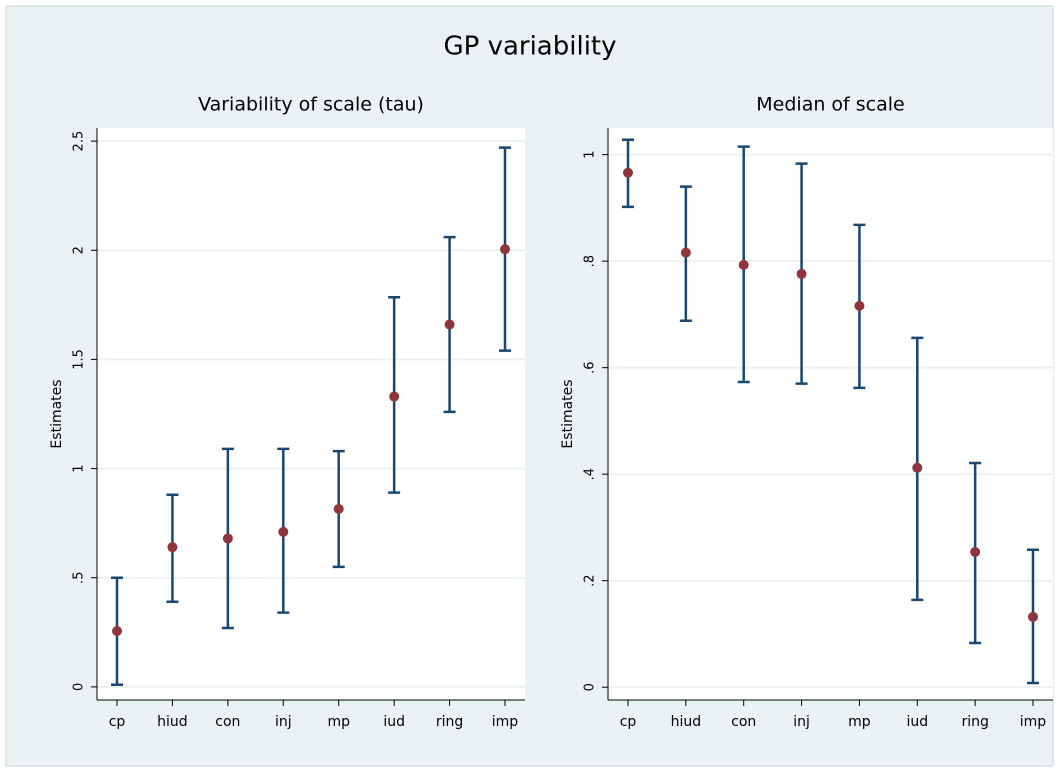 The height and width of the screenshot is (772, 1059). Describe the element at coordinates (311, 105) in the screenshot. I see `chart-title: Variability of scale (tau)` at that location.